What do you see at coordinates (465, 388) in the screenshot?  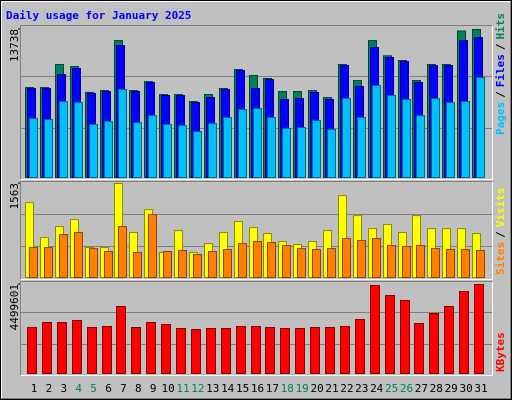 I see `x-tick-label: 30` at bounding box center [465, 388].